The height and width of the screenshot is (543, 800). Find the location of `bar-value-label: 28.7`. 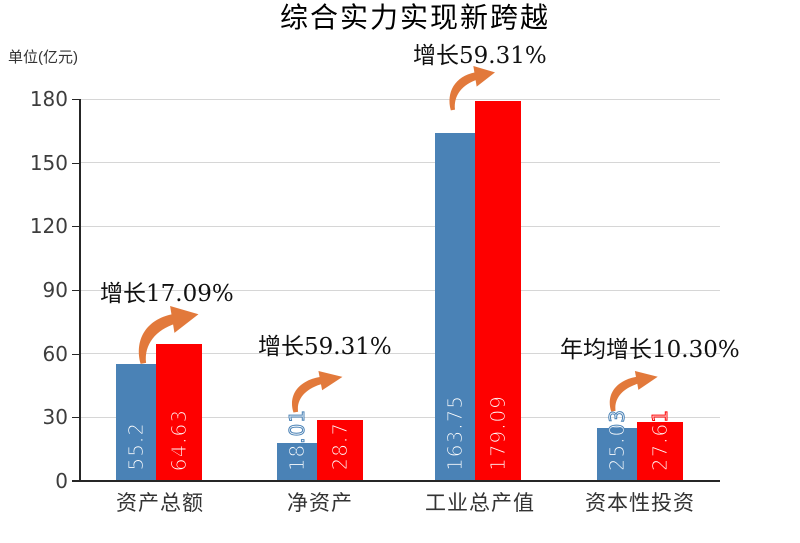

bar-value-label: 28.7 is located at coordinates (340, 447).